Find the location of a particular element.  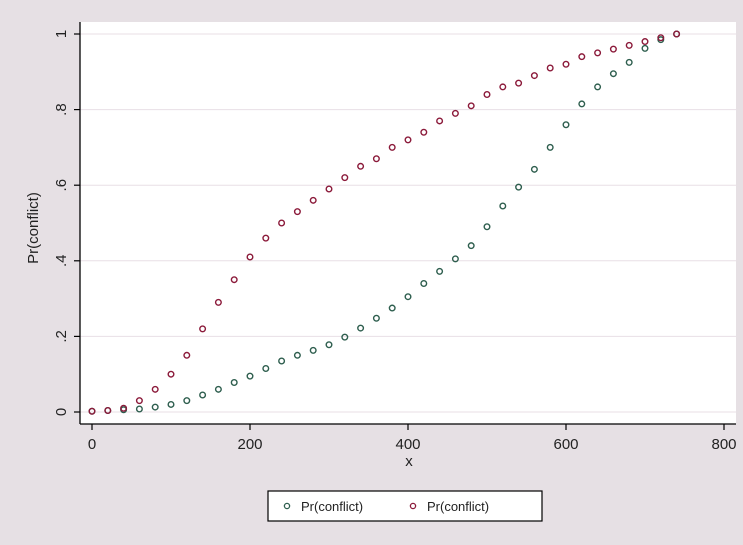

y-tick-label-5: 1 is located at coordinates (61, 34).